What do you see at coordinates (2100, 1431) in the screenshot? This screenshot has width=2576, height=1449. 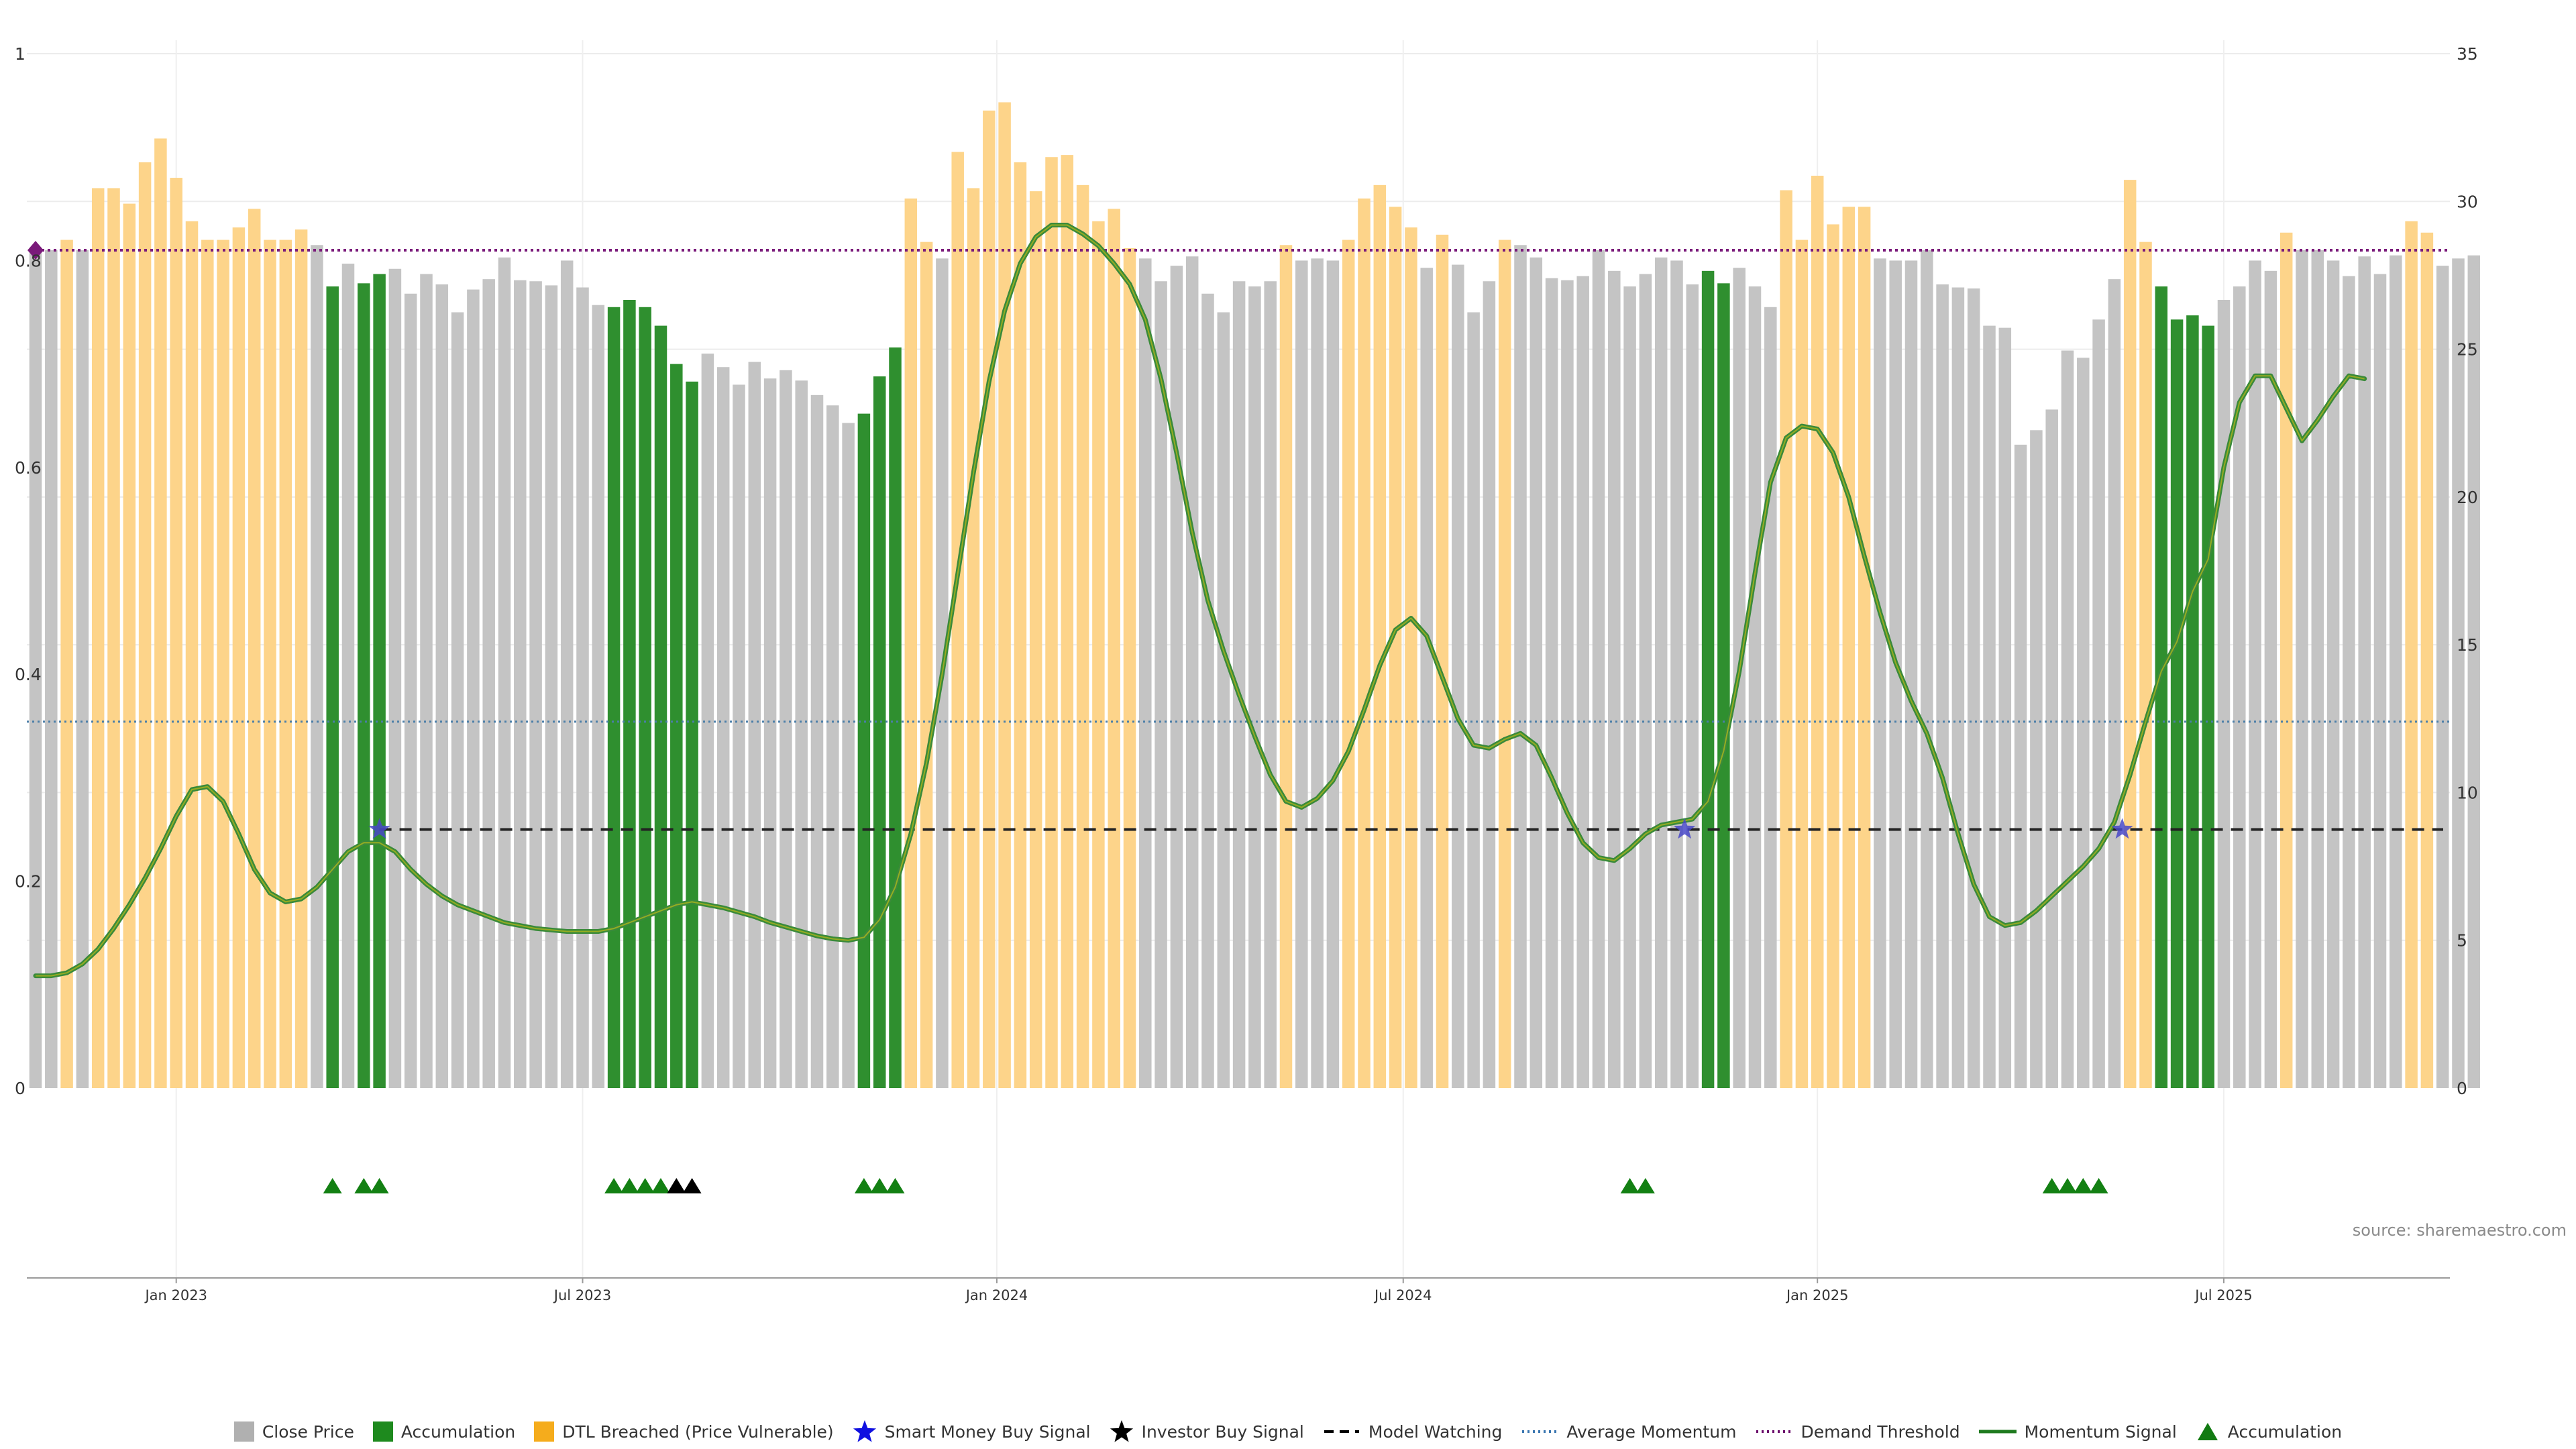 I see `legend-label: Momentum Signal` at bounding box center [2100, 1431].